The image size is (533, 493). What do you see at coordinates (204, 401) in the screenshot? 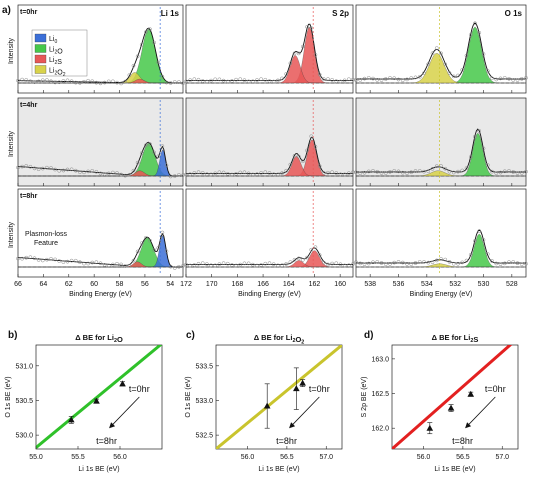
I see `y-tick-label: 533.0` at bounding box center [204, 401].